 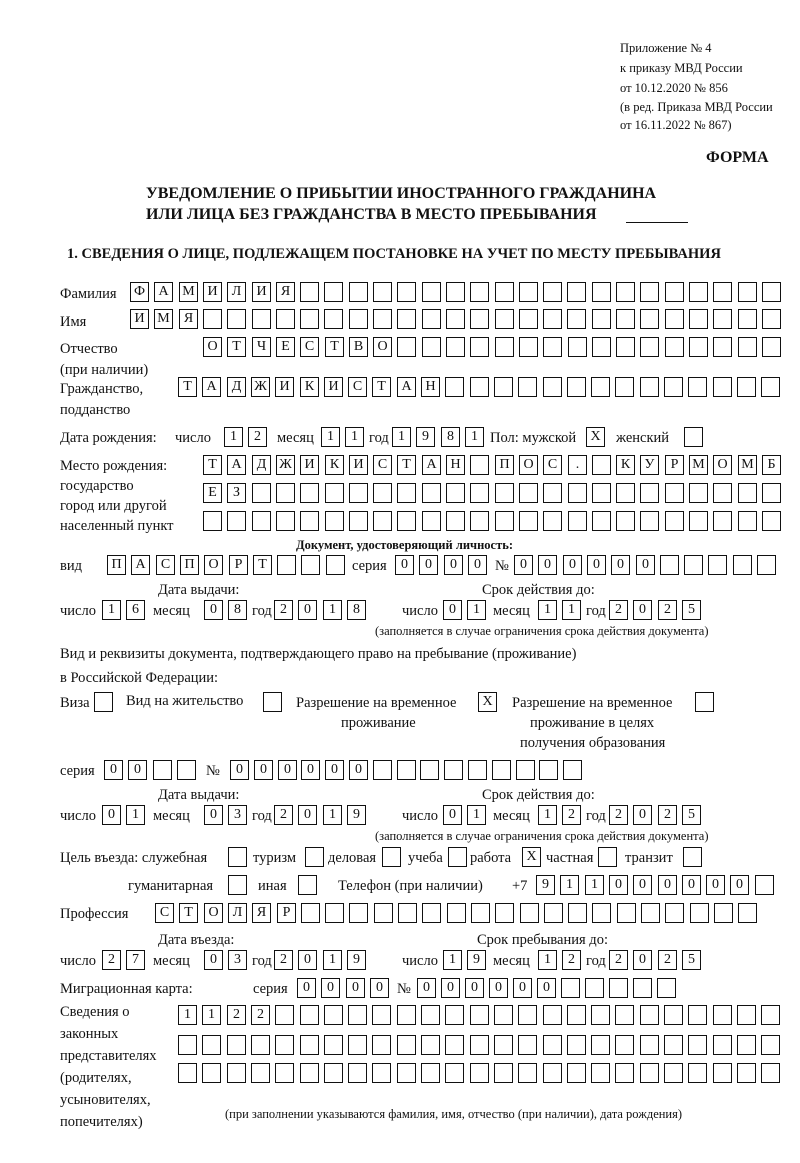 What do you see at coordinates (547, 815) in the screenshot?
I see `rd-valid-month-cell: 1` at bounding box center [547, 815].